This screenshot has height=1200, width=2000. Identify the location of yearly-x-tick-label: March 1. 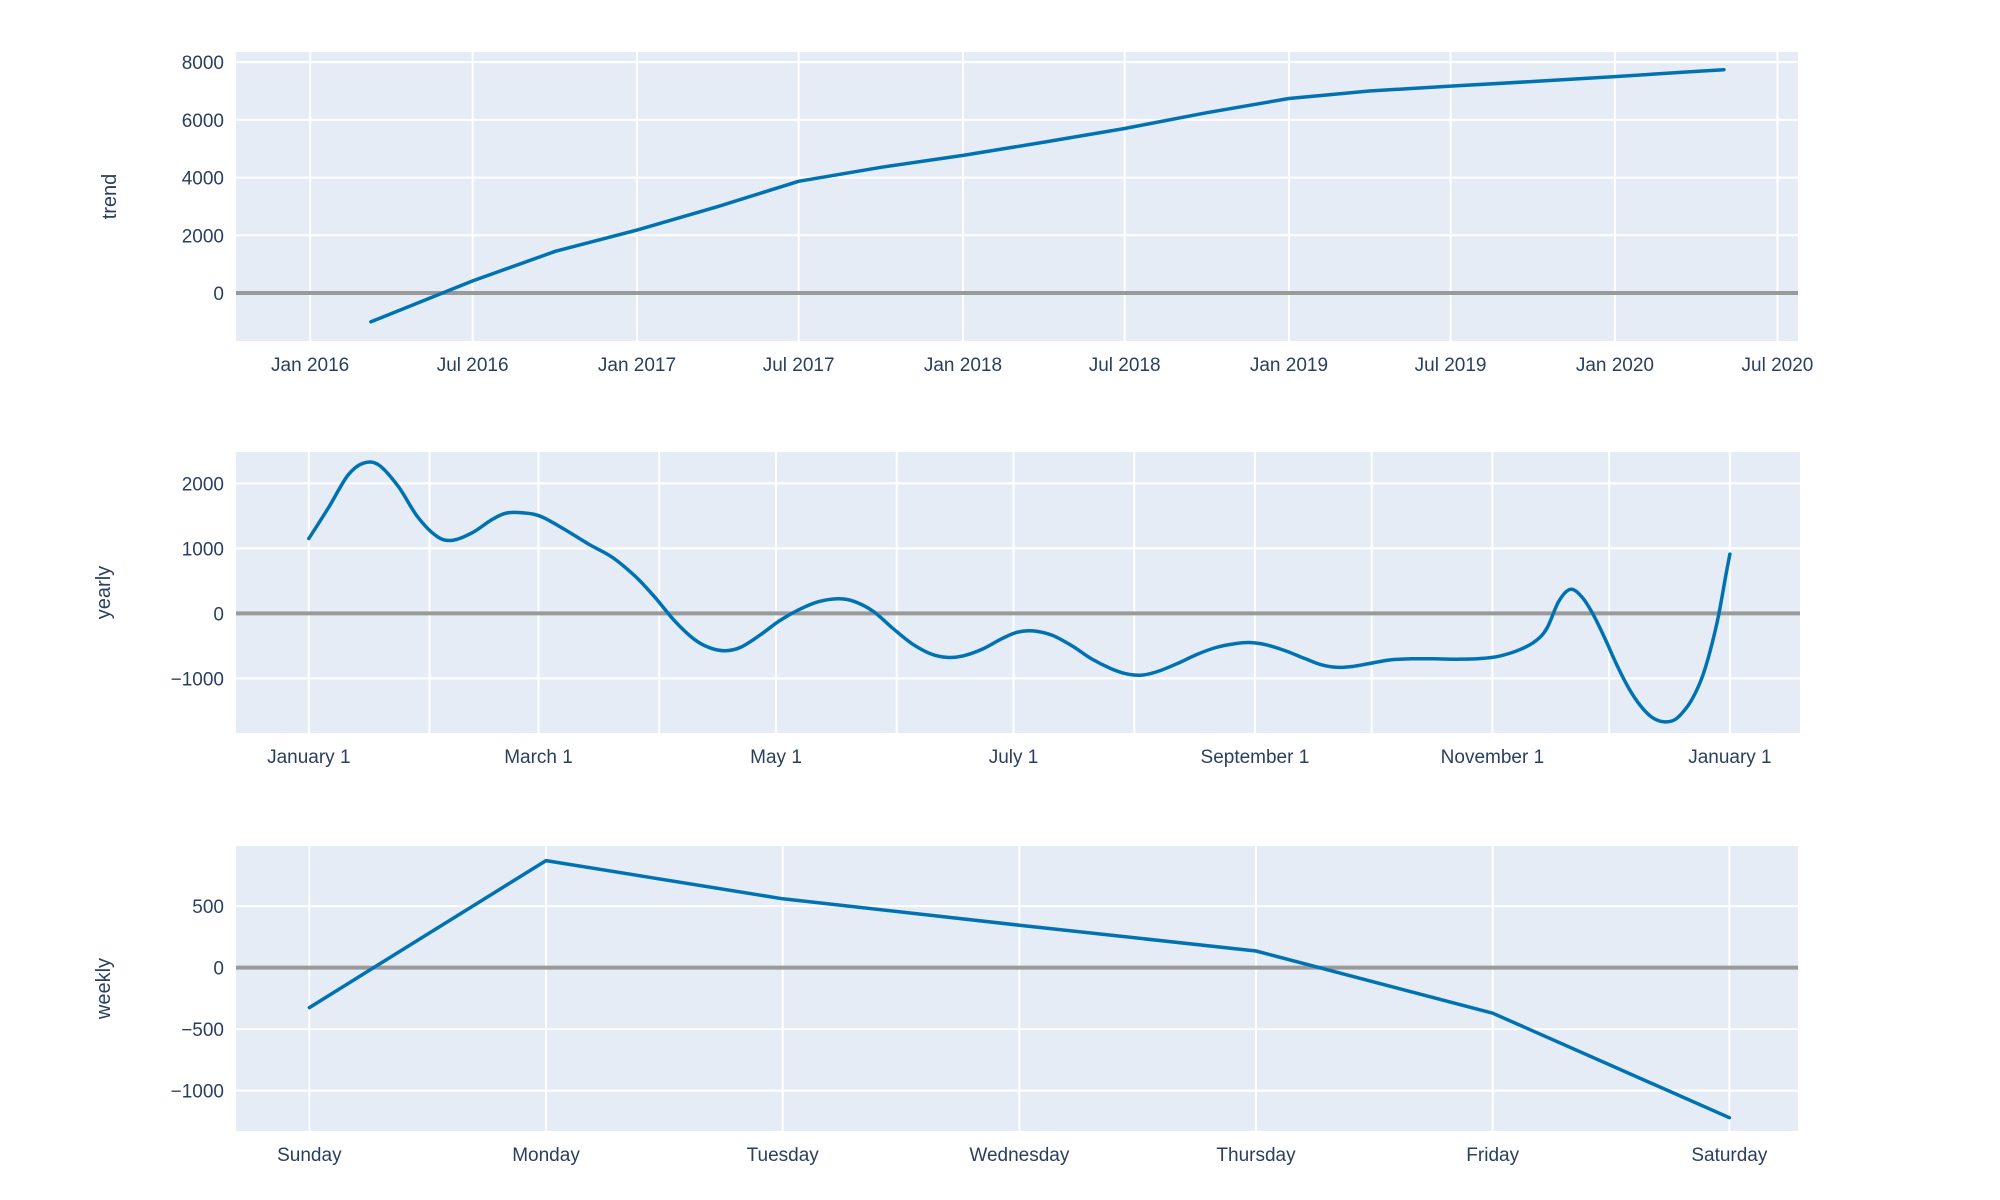
(538, 757).